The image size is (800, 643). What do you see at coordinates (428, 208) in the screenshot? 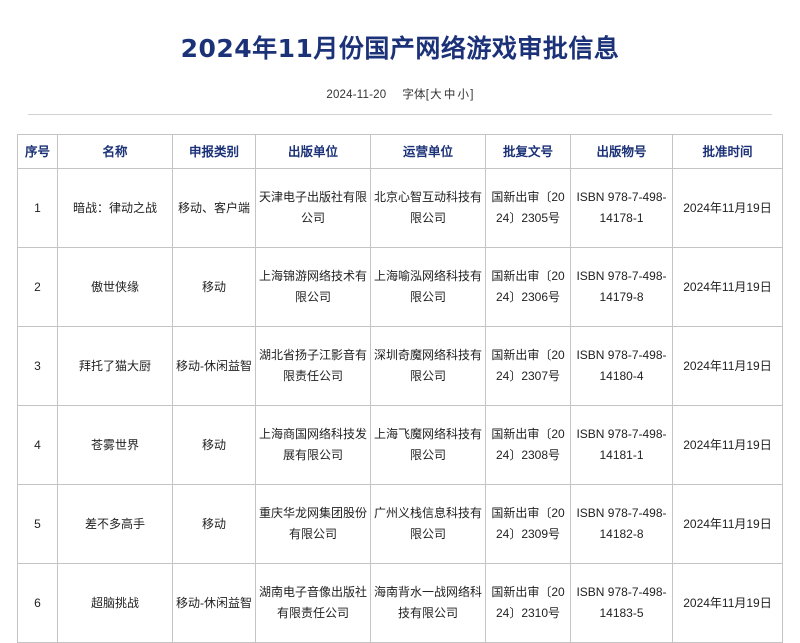
I see `cell-operator: 北京心智互动科技有限公司` at bounding box center [428, 208].